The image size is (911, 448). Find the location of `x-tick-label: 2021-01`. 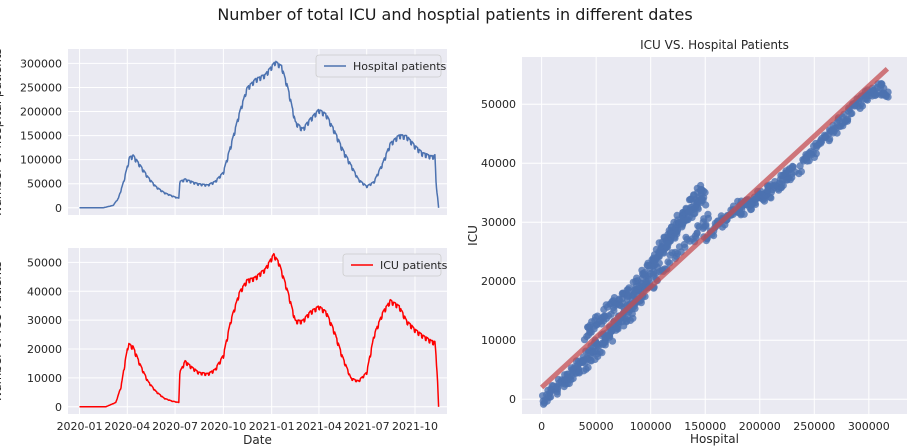

x-tick-label: 2021-01 is located at coordinates (272, 426).